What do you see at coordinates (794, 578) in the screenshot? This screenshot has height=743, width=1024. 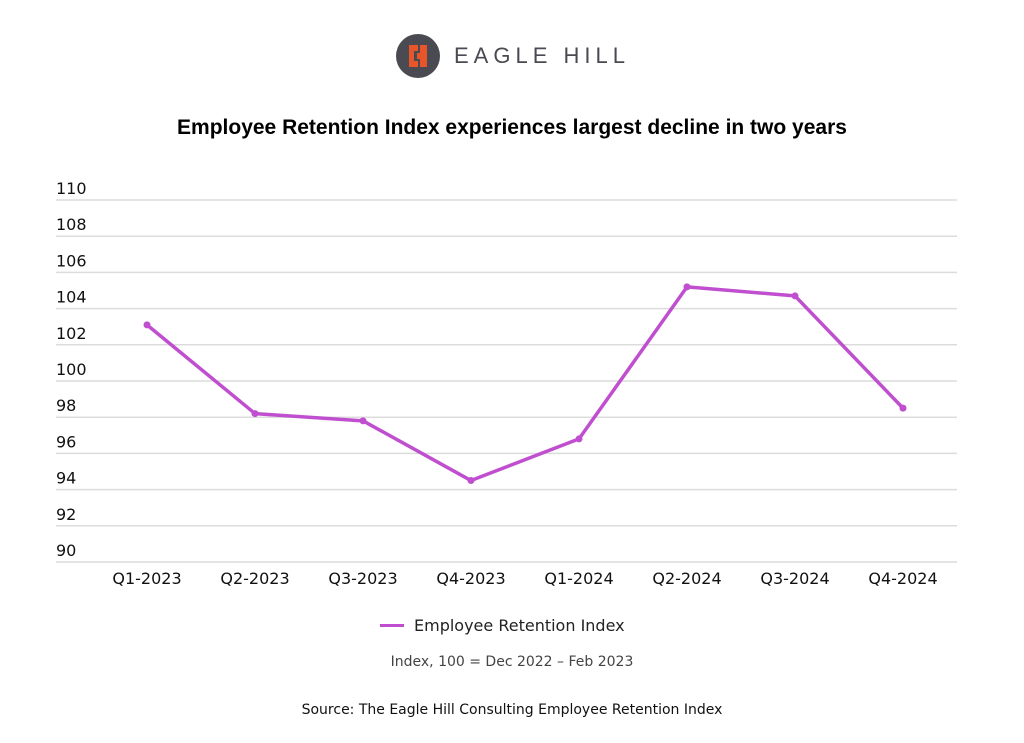 I see `x-tick-label: Q3-2024` at bounding box center [794, 578].